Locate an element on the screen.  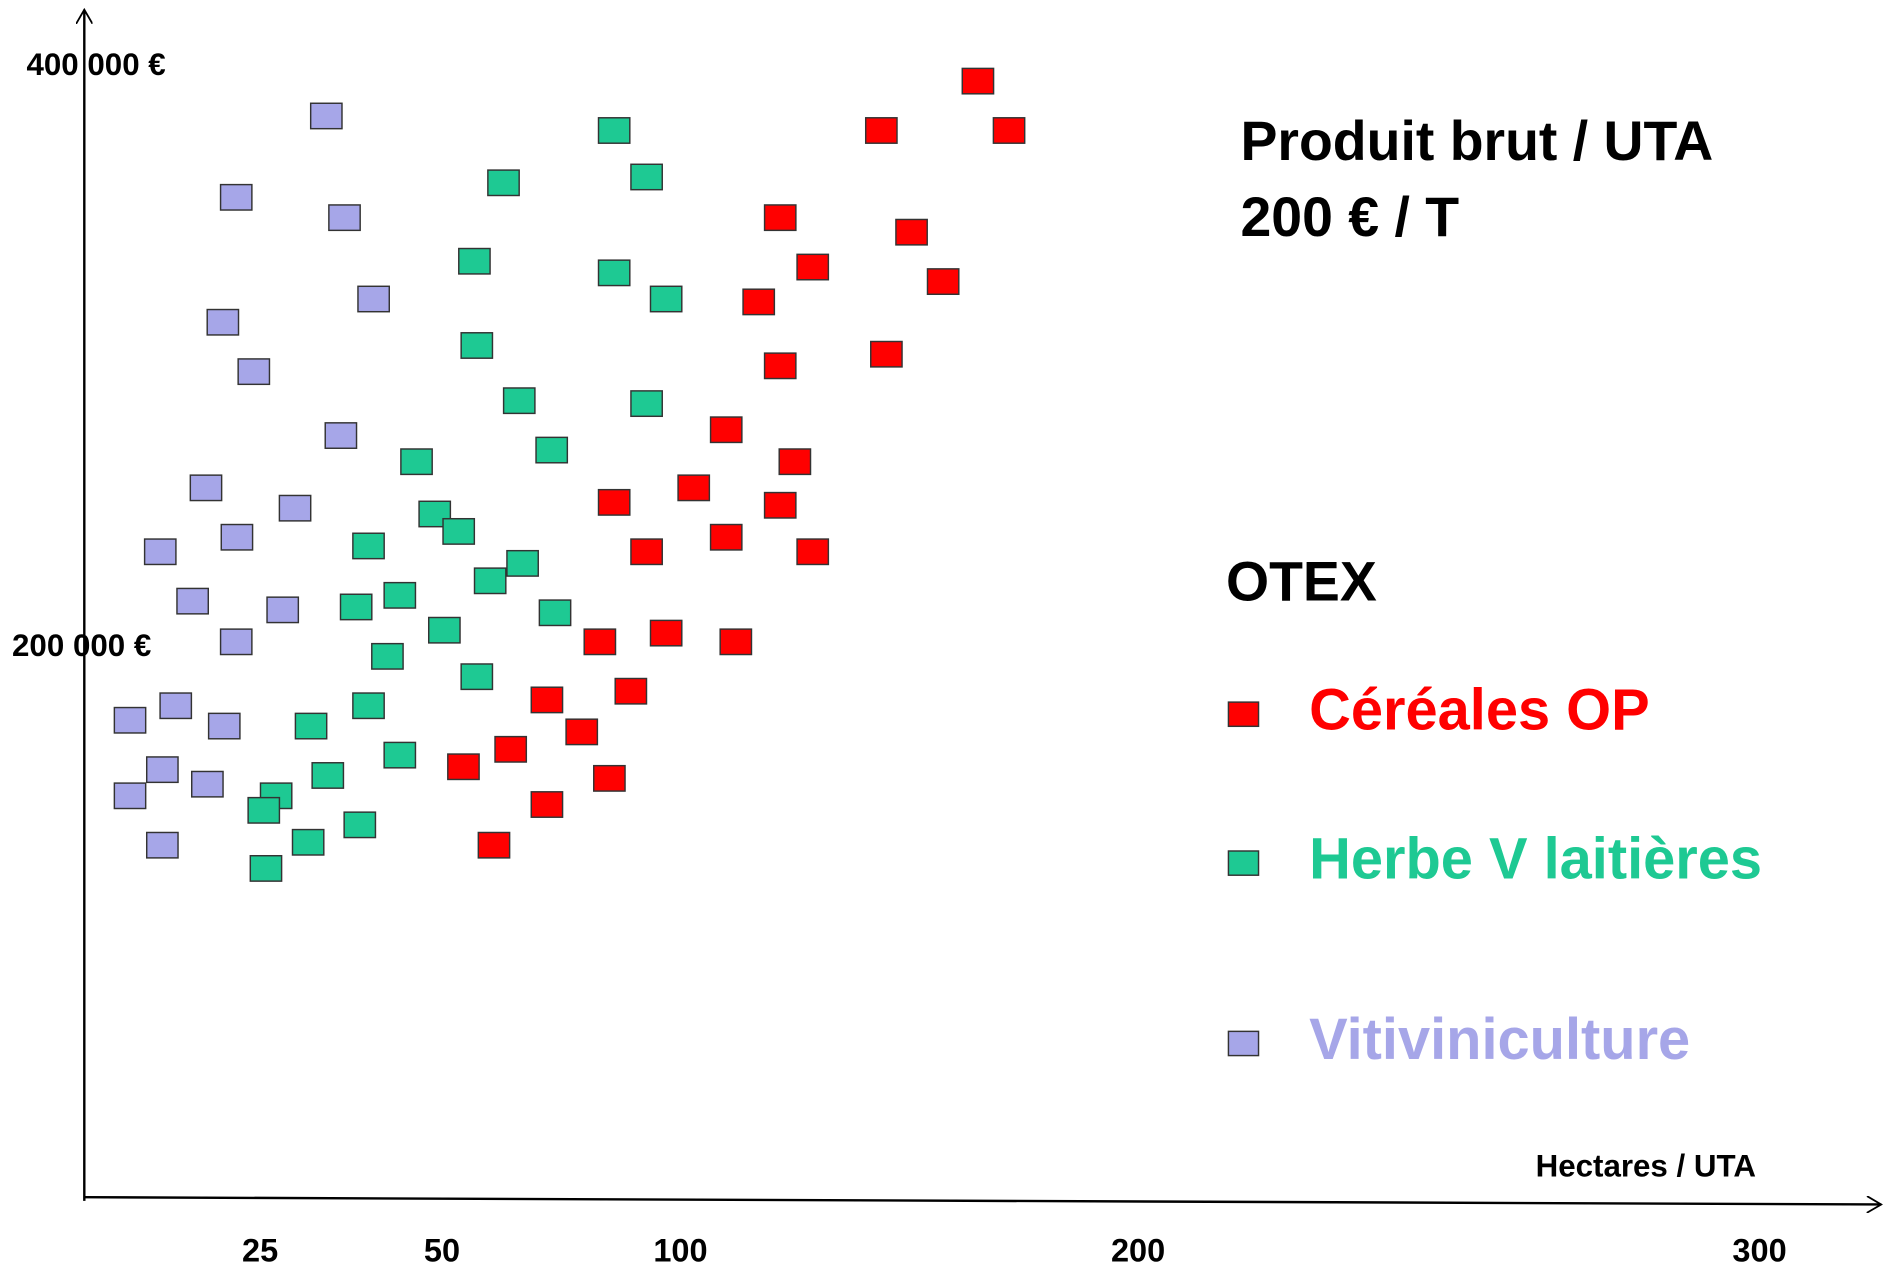
x-tick-label: 100 is located at coordinates (680, 1248).